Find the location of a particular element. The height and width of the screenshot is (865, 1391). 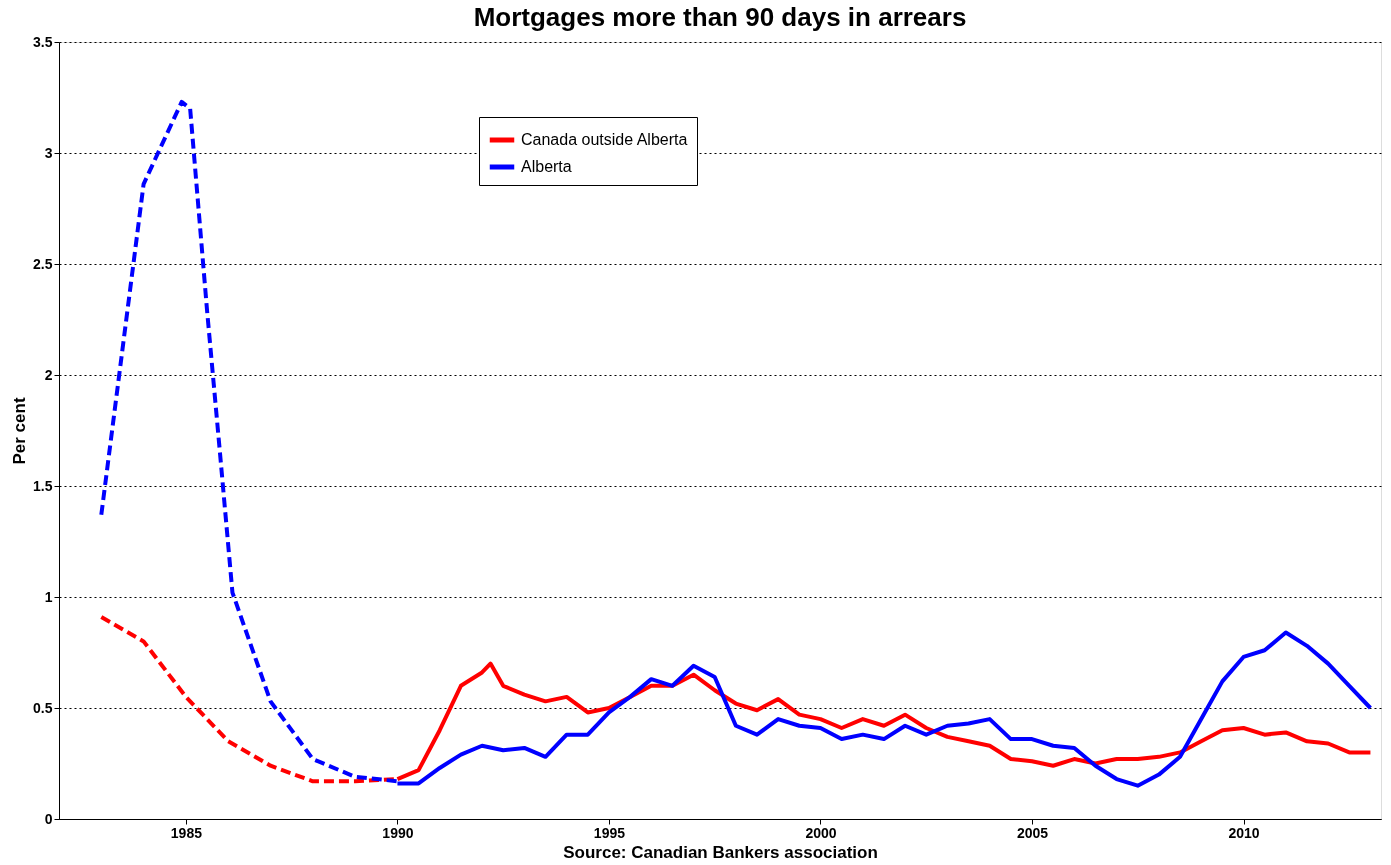

y-tick-label: 2 is located at coordinates (48, 374).